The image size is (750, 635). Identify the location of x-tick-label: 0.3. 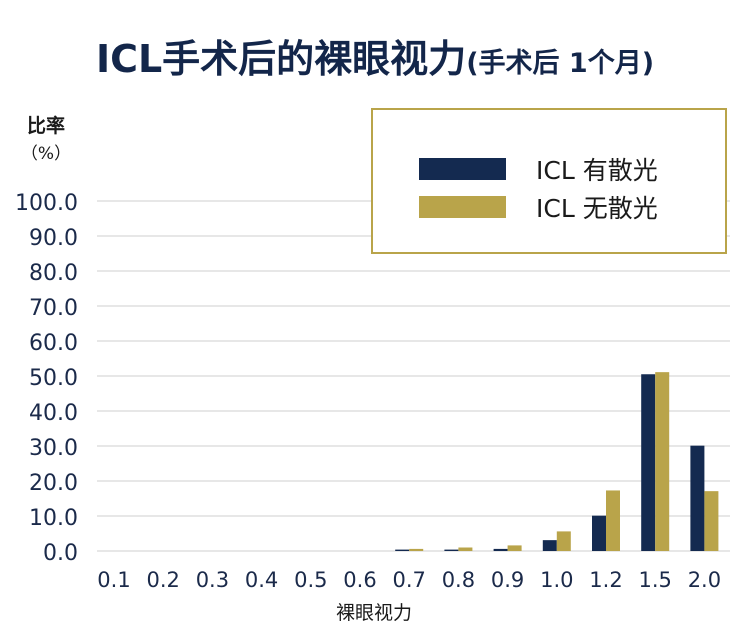
(212, 580).